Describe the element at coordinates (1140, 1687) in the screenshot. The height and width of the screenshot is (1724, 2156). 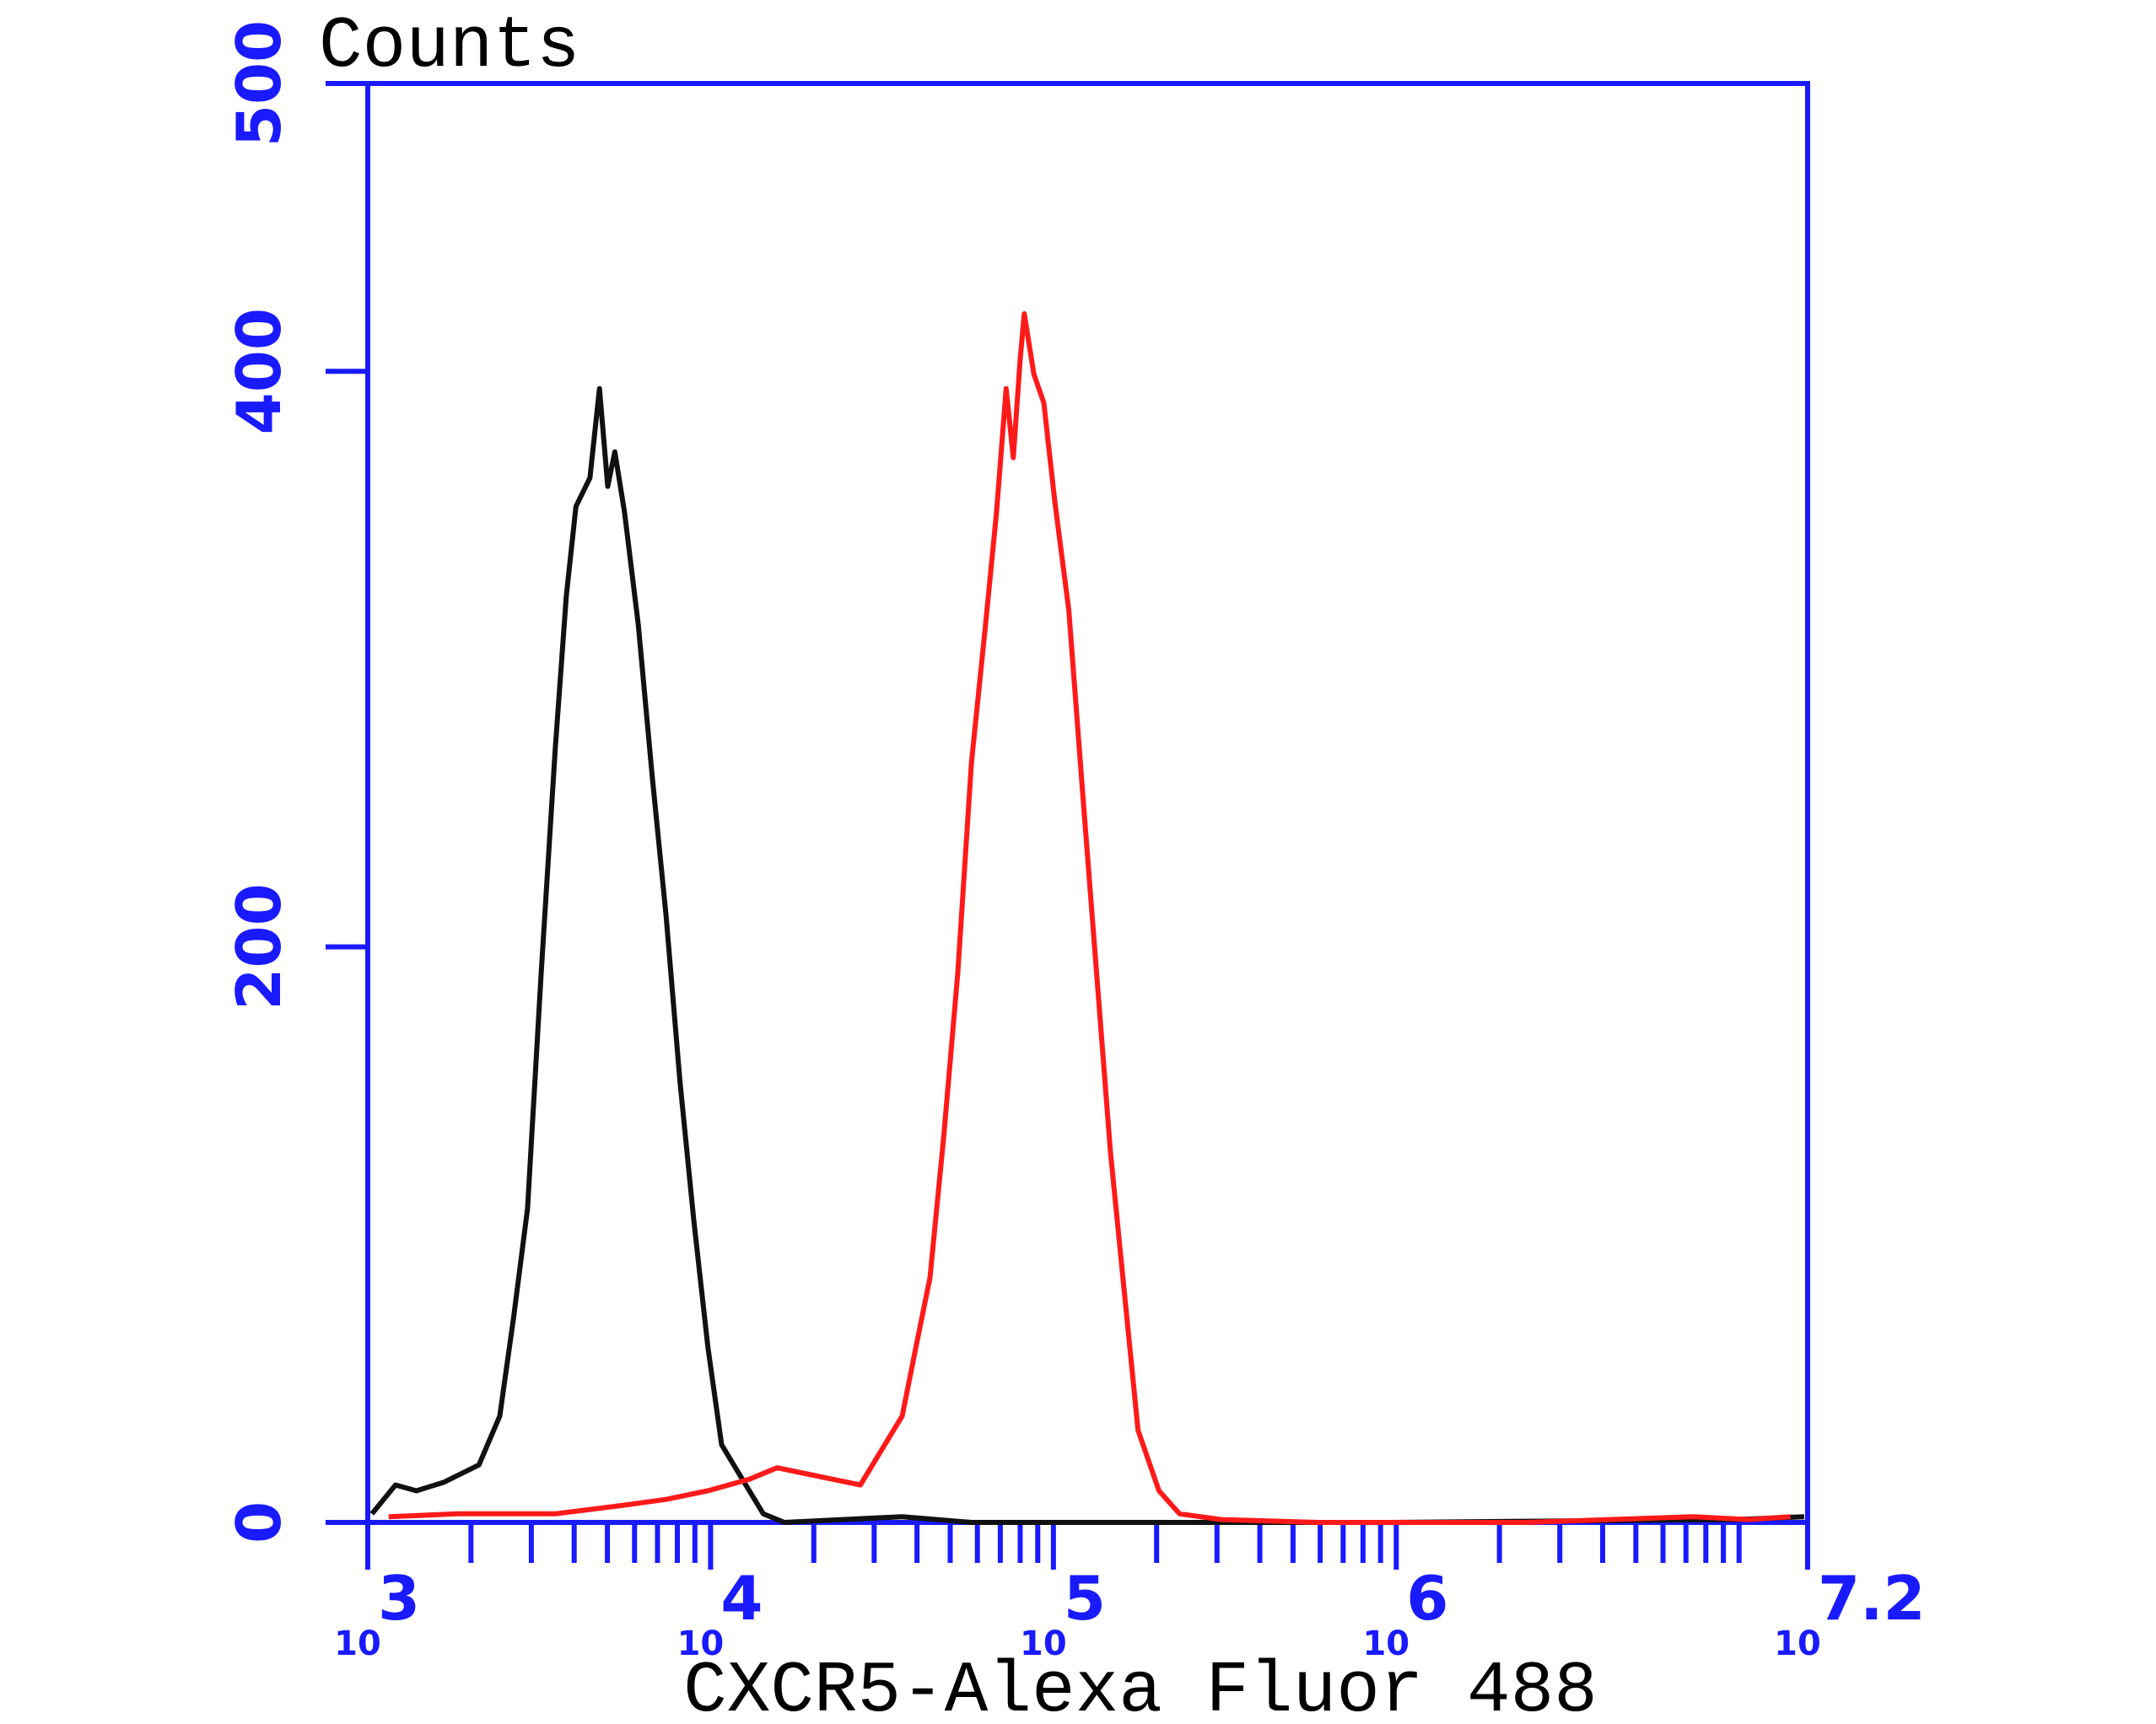
I see `x-axis-title: CXCR5-Alexa Fluor 488` at that location.